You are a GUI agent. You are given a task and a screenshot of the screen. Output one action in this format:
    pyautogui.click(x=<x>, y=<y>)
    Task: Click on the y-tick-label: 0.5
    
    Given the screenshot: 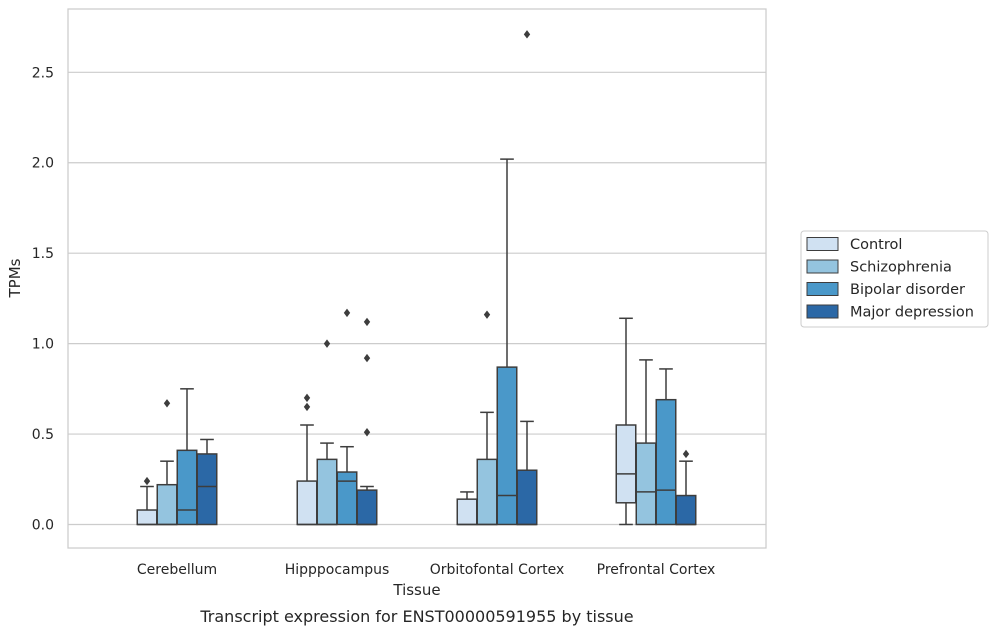 What is the action you would take?
    pyautogui.click(x=43, y=435)
    